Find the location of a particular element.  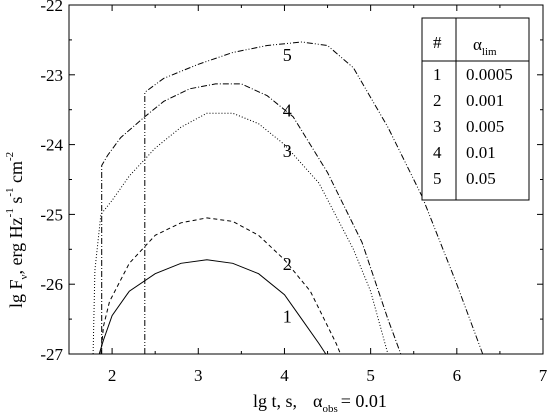

legend-row-index: 4 is located at coordinates (437, 152).